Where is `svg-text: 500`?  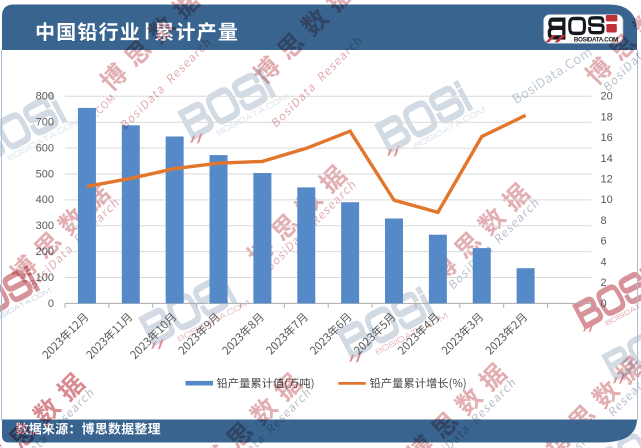 svg-text: 500 is located at coordinates (45, 174).